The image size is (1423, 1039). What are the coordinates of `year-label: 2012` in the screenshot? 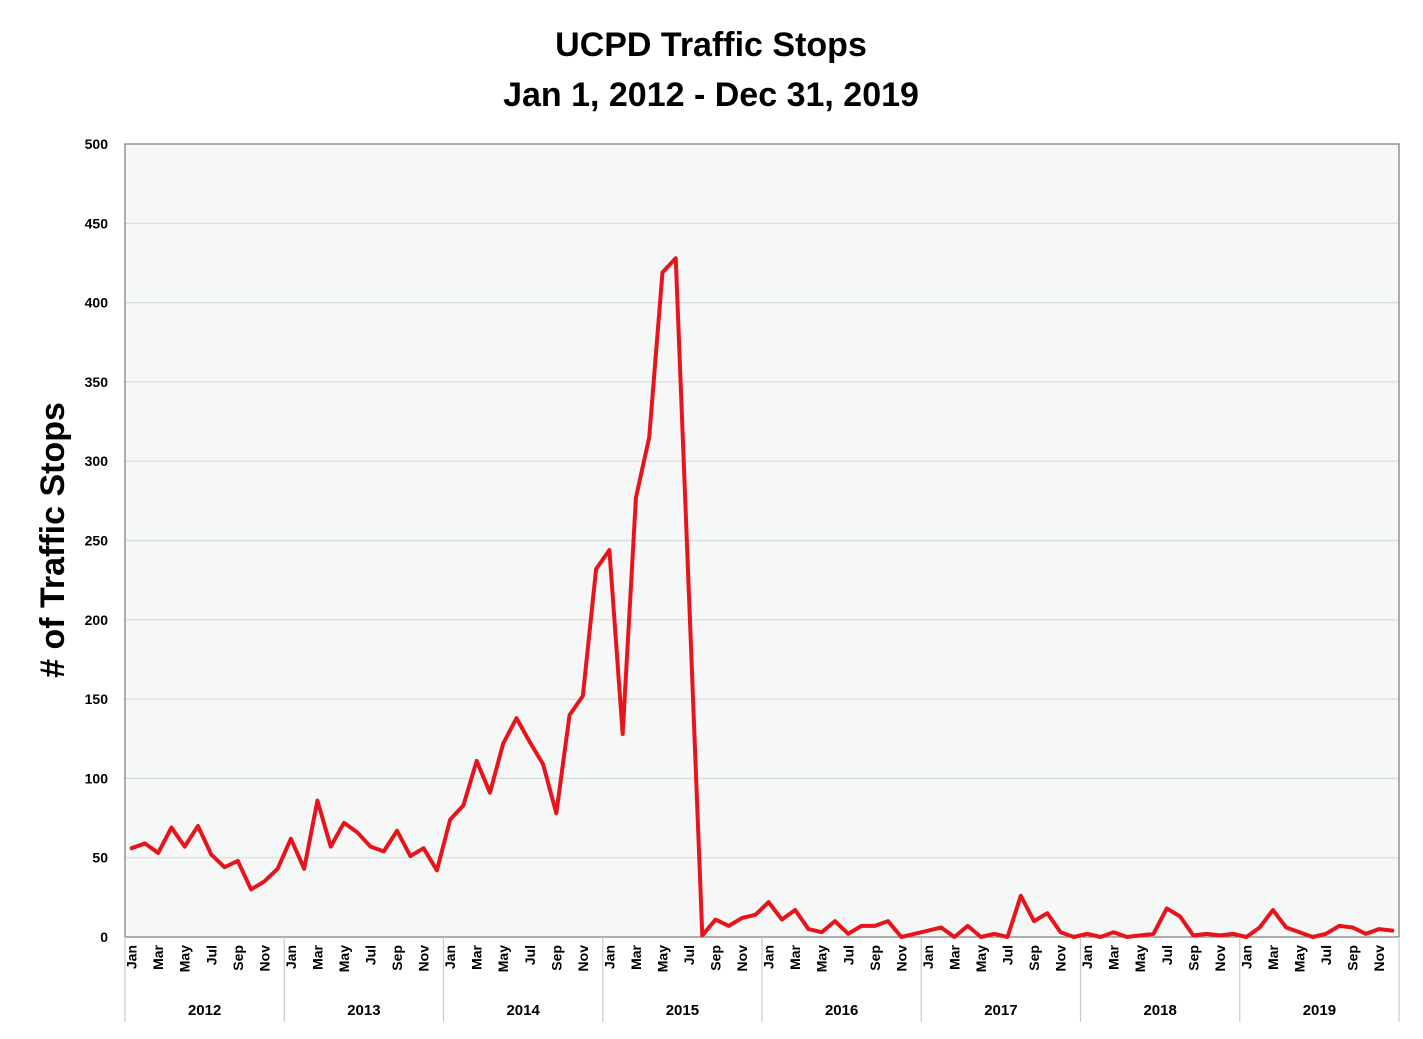 It's located at (204, 1010).